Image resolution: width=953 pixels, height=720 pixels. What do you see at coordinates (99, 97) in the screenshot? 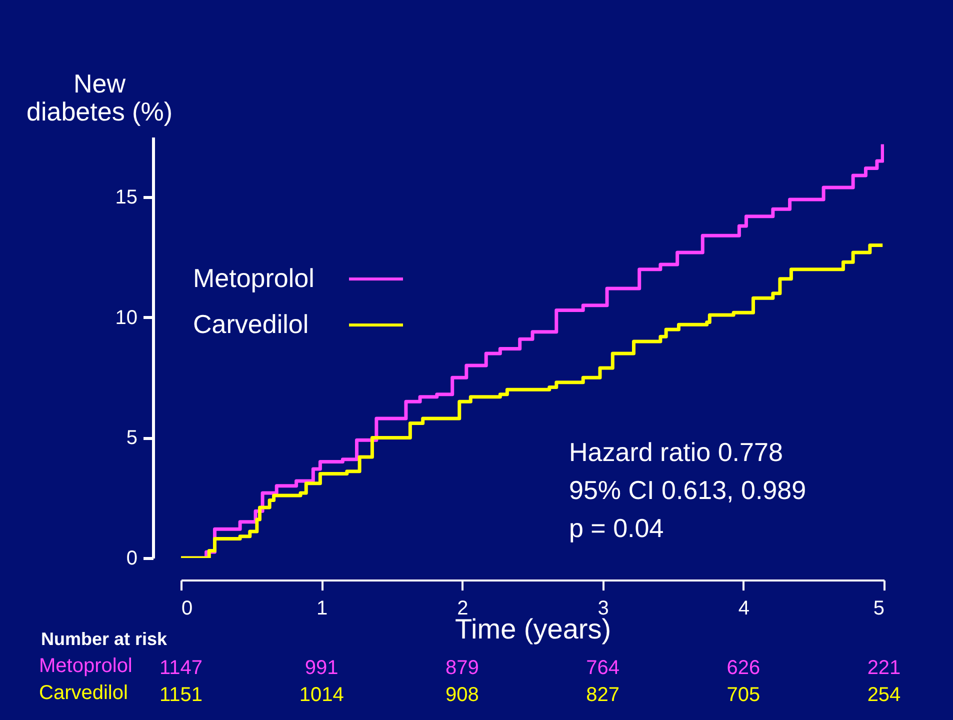
I see `y-axis-title: New diabetes (%)` at bounding box center [99, 97].